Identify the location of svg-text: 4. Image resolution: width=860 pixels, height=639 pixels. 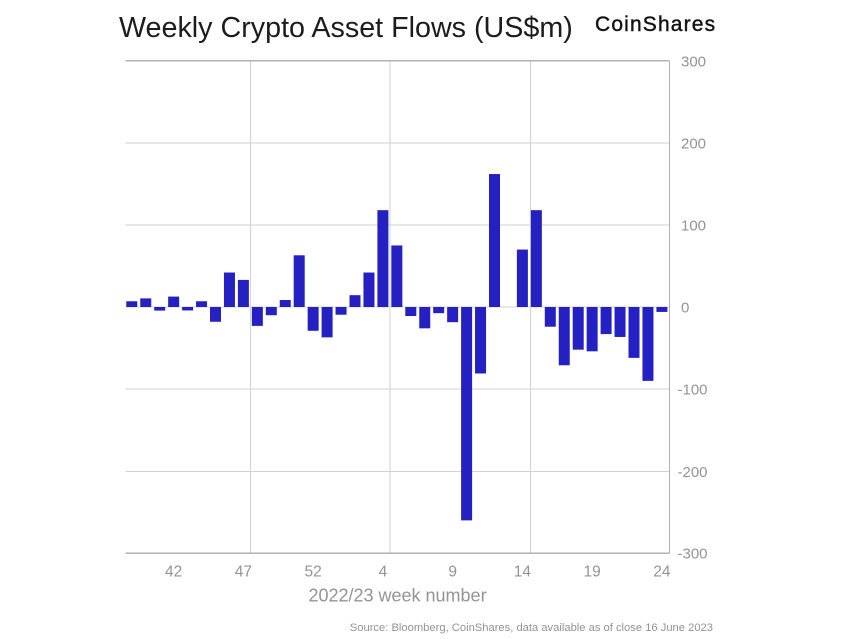
(383, 571).